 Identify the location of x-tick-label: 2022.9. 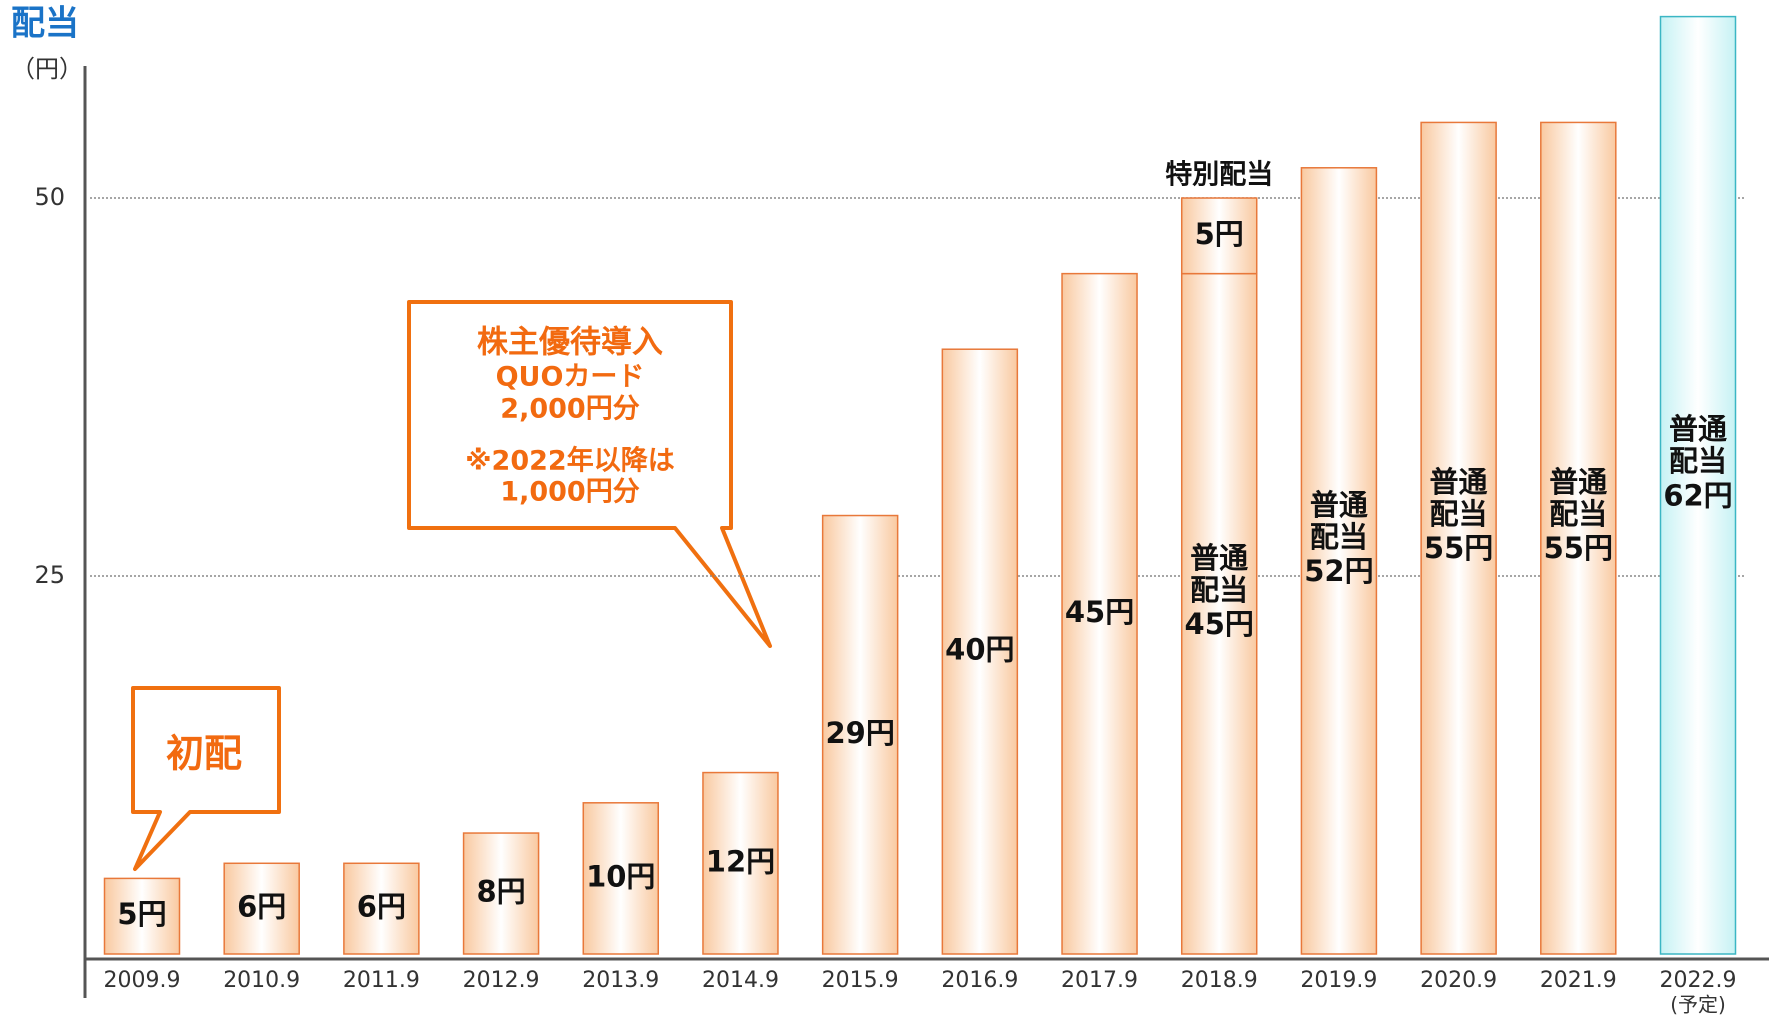
(1698, 980).